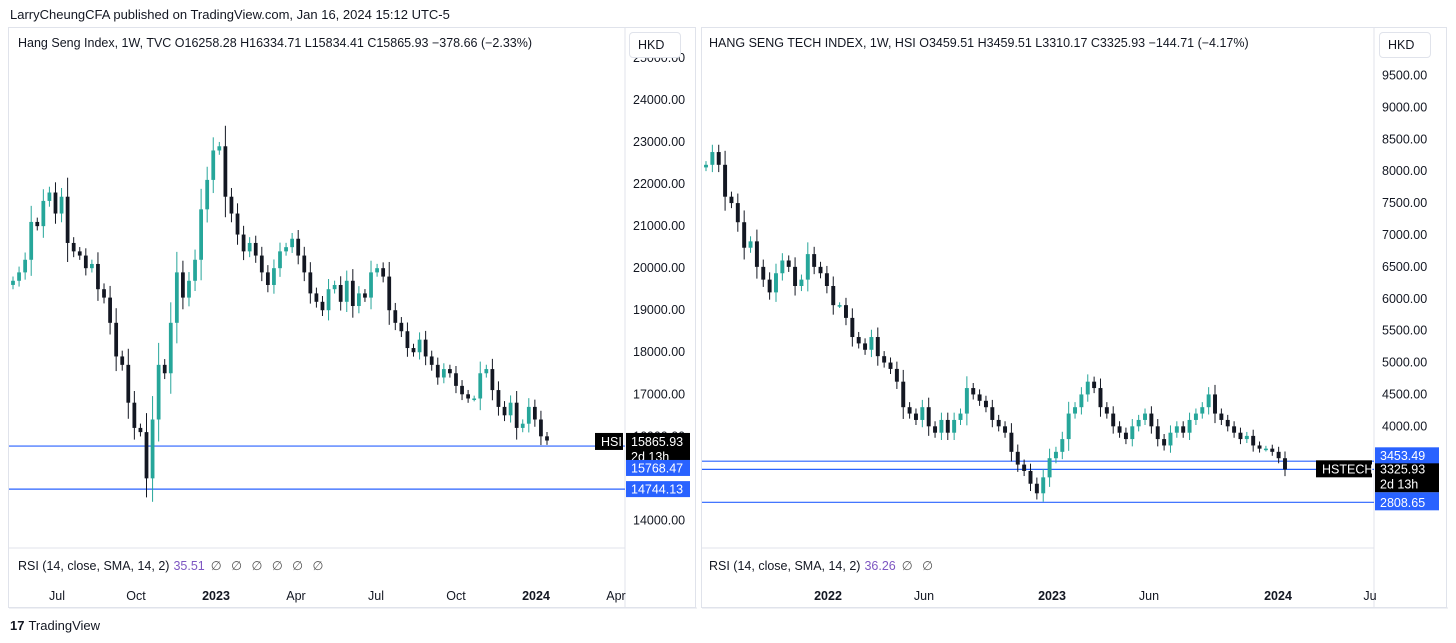 The image size is (1456, 643). I want to click on x-tick-label: Oct, so click(456, 596).